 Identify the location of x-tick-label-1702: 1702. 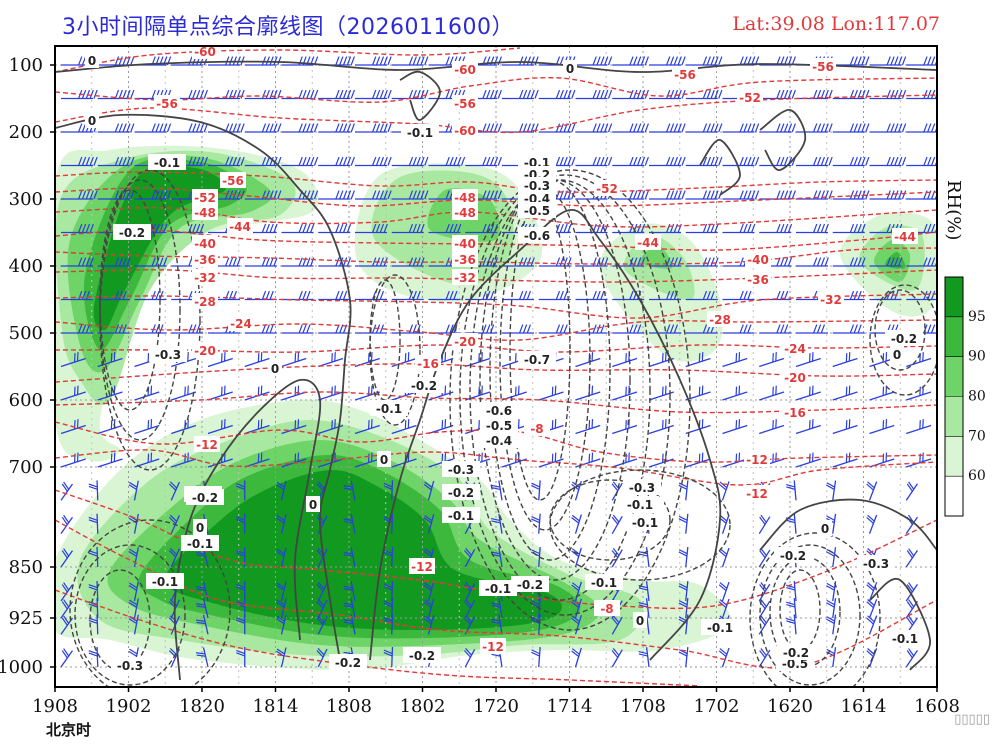
(717, 706).